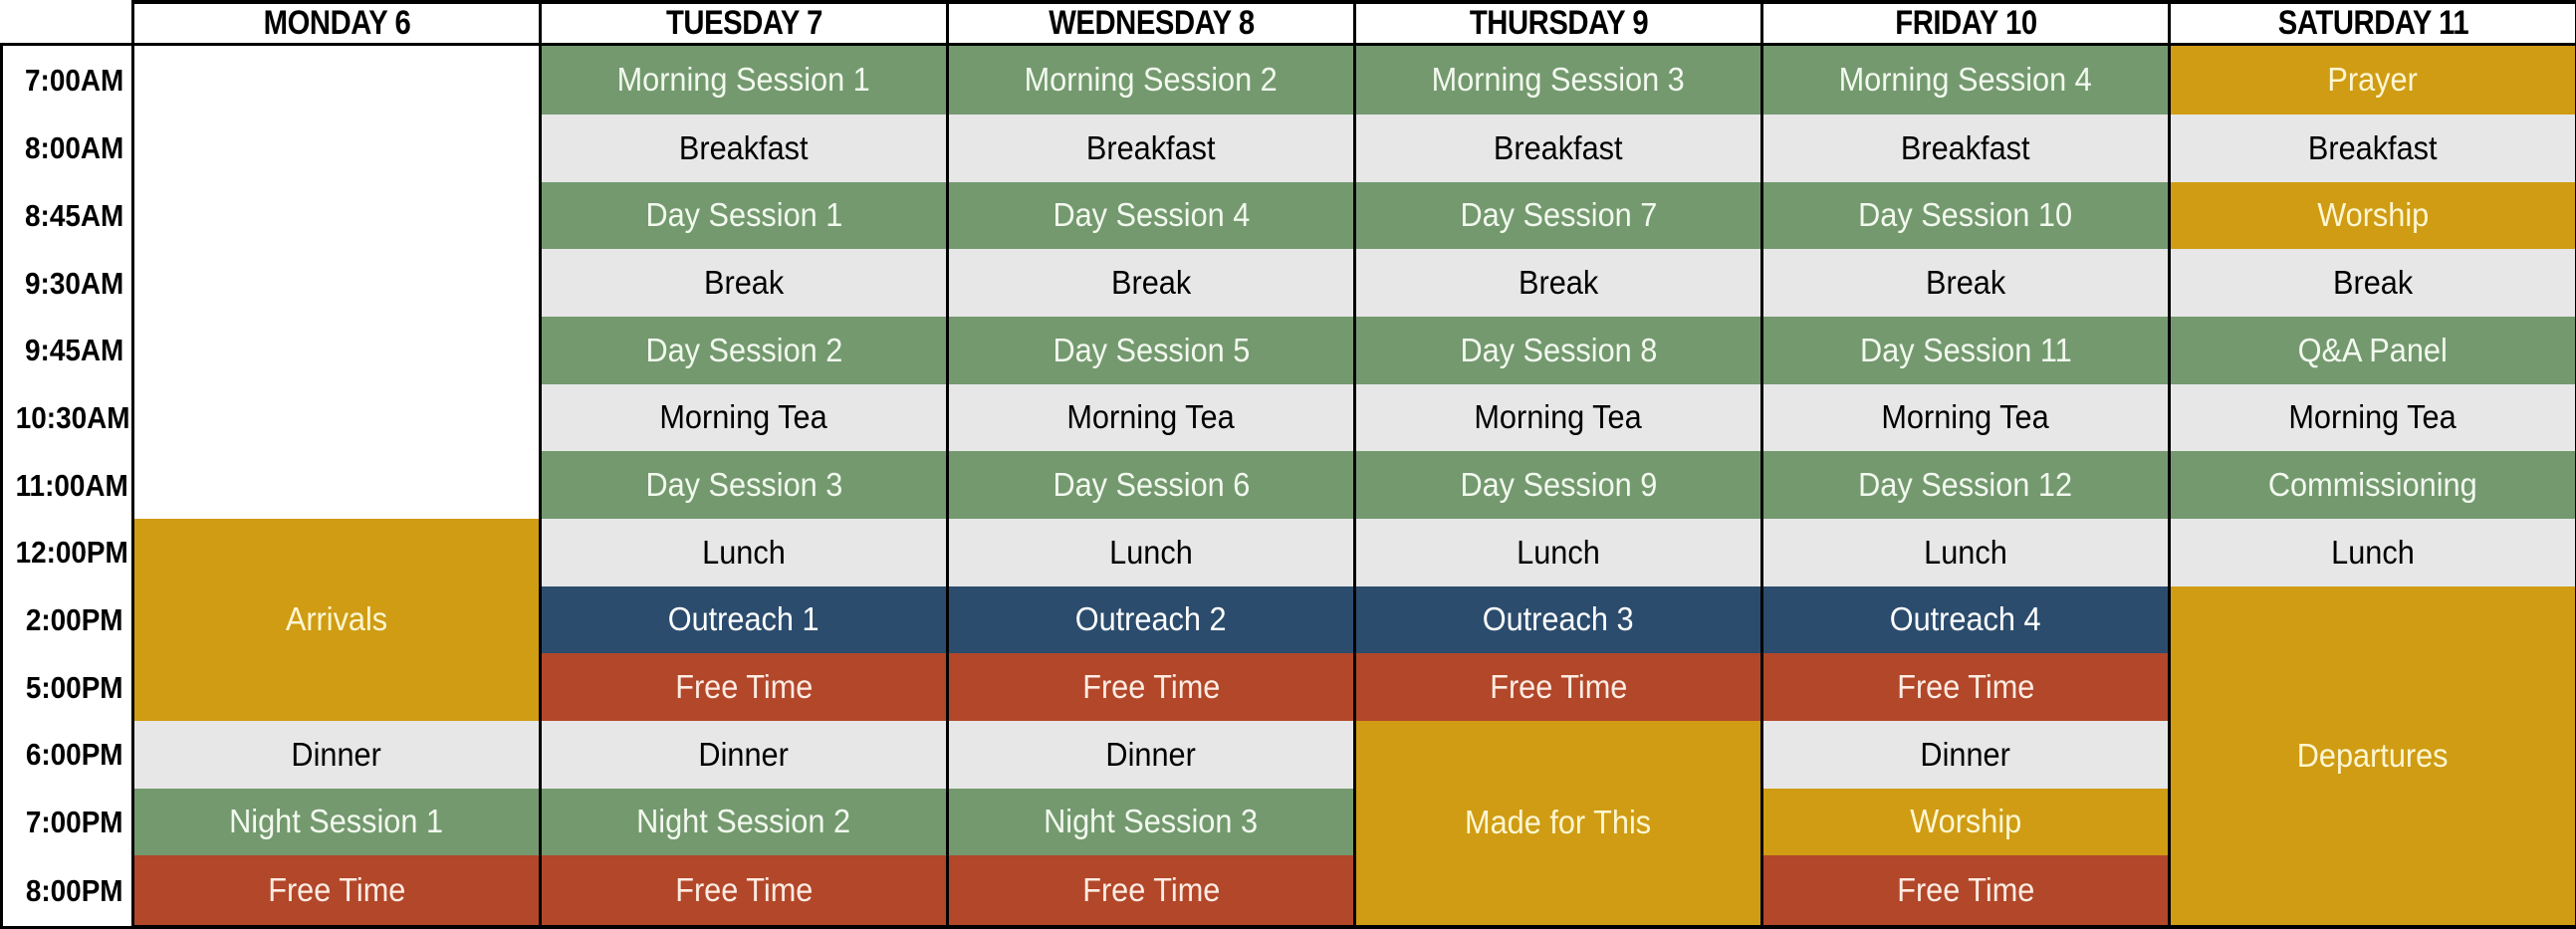  What do you see at coordinates (1558, 350) in the screenshot?
I see `event-cell-day-session-8: Day Session 8` at bounding box center [1558, 350].